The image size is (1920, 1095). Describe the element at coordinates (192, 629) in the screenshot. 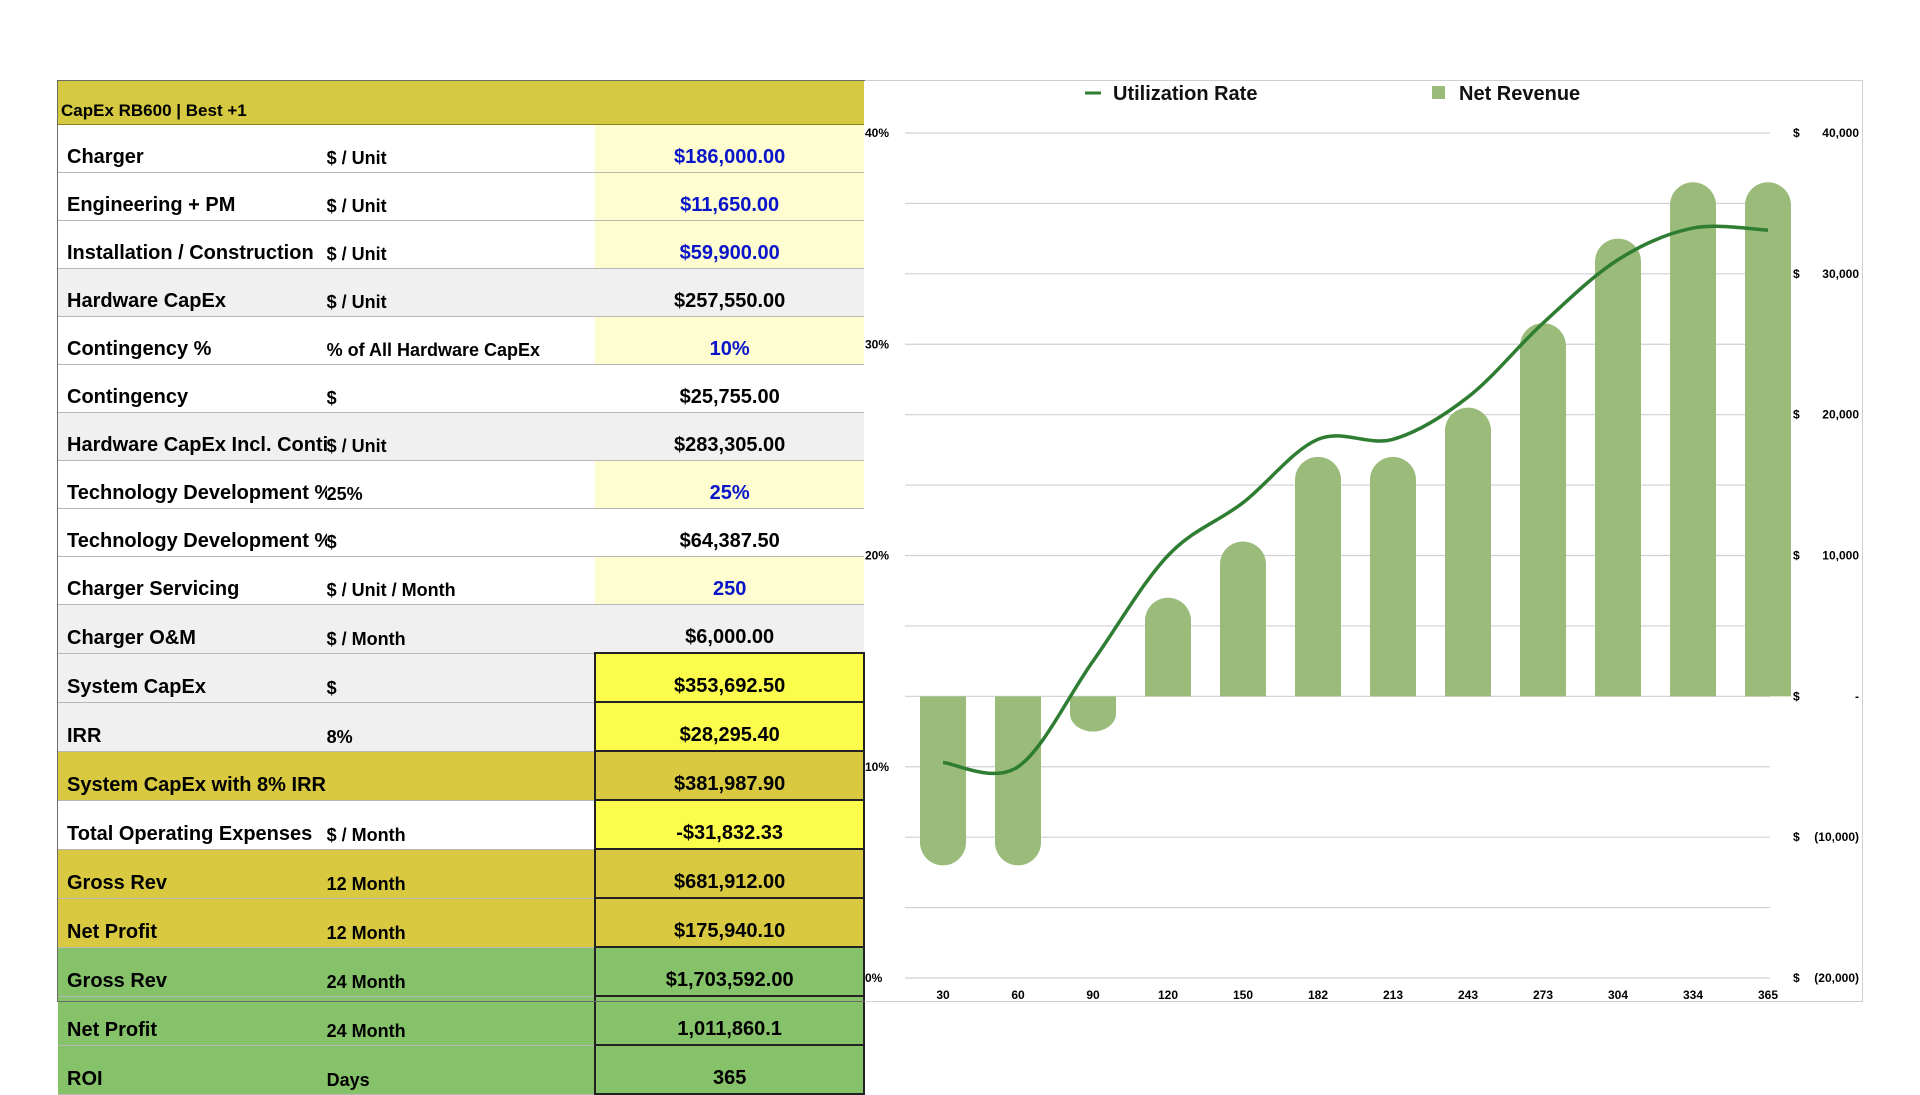

I see `row-label: Charger O&M` at that location.